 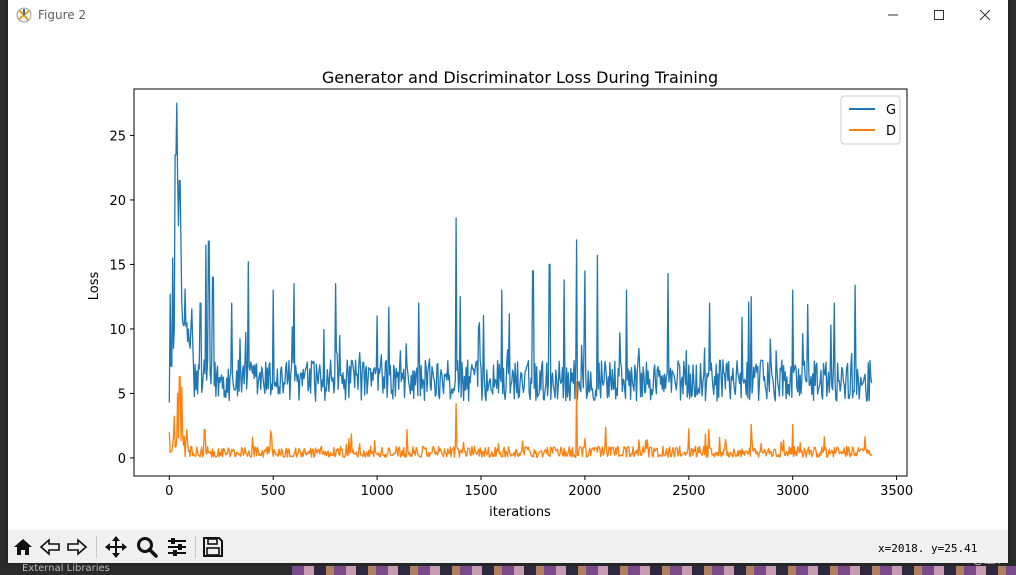 What do you see at coordinates (896, 491) in the screenshot?
I see `x-tick-label: 3500` at bounding box center [896, 491].